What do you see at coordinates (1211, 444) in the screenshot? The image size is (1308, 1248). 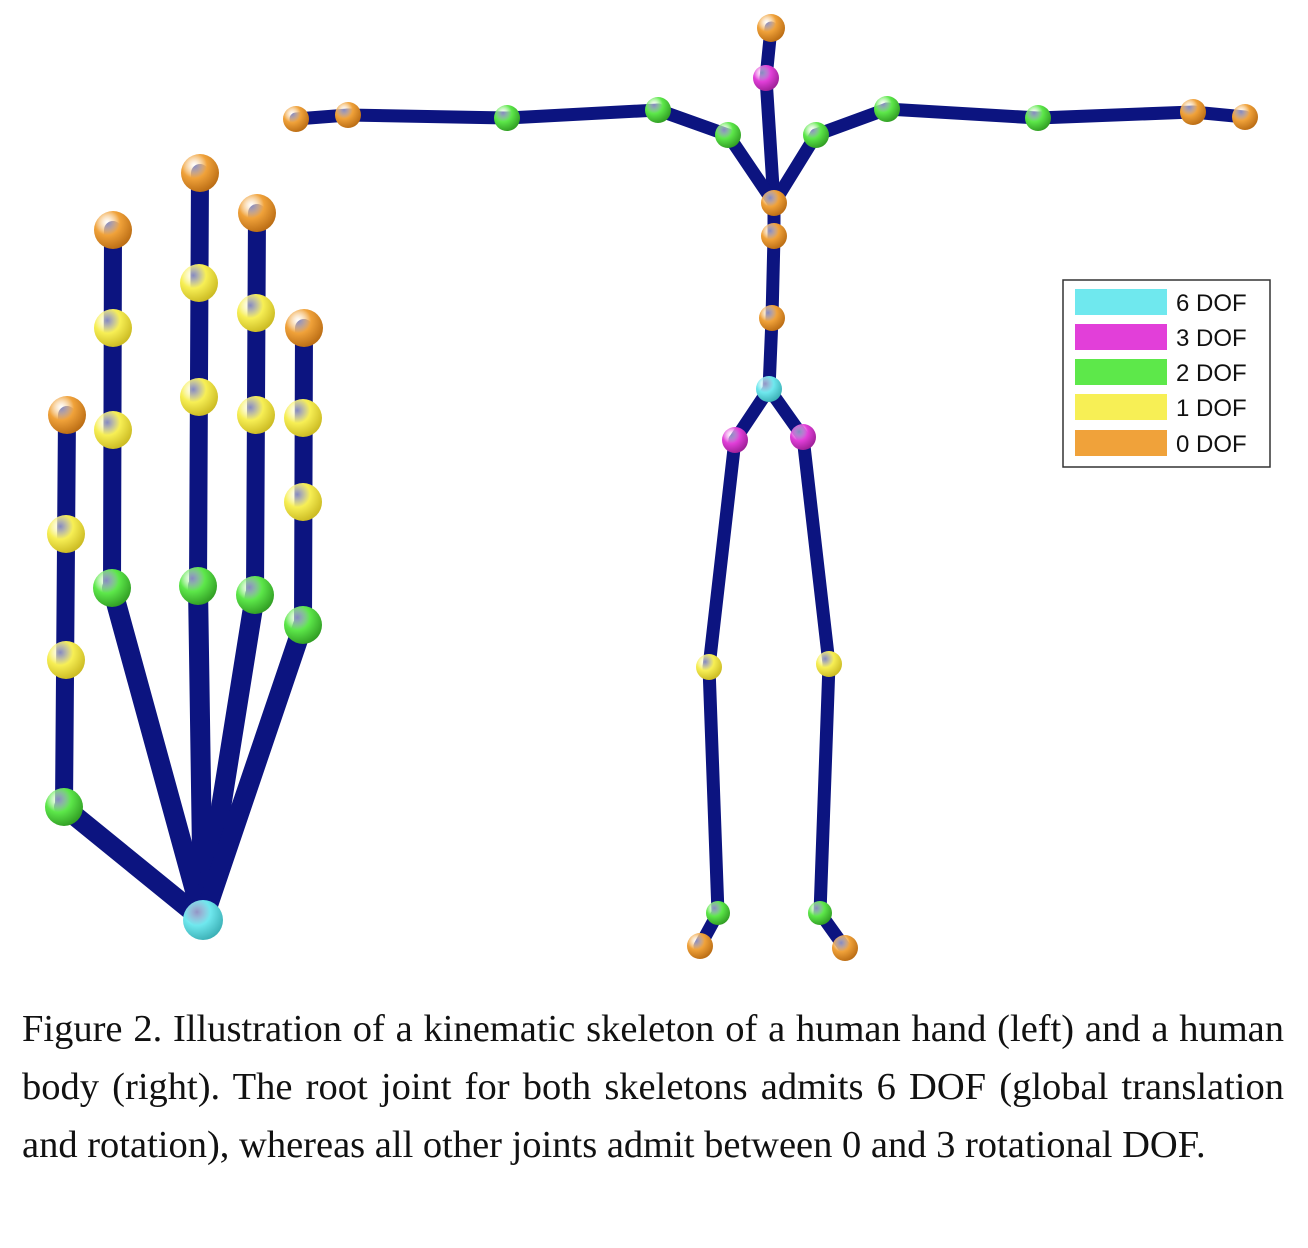 I see `legend-label: 0 DOF` at bounding box center [1211, 444].